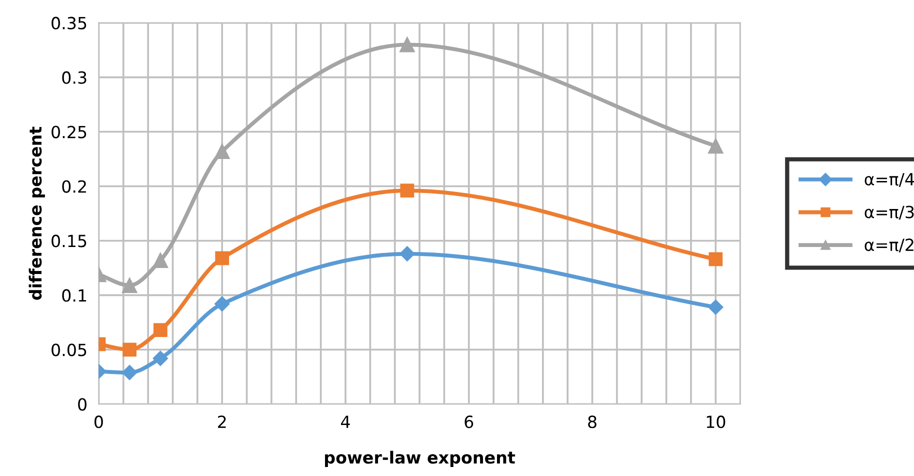  Describe the element at coordinates (69, 241) in the screenshot. I see `y-tick-label: 0.15` at that location.